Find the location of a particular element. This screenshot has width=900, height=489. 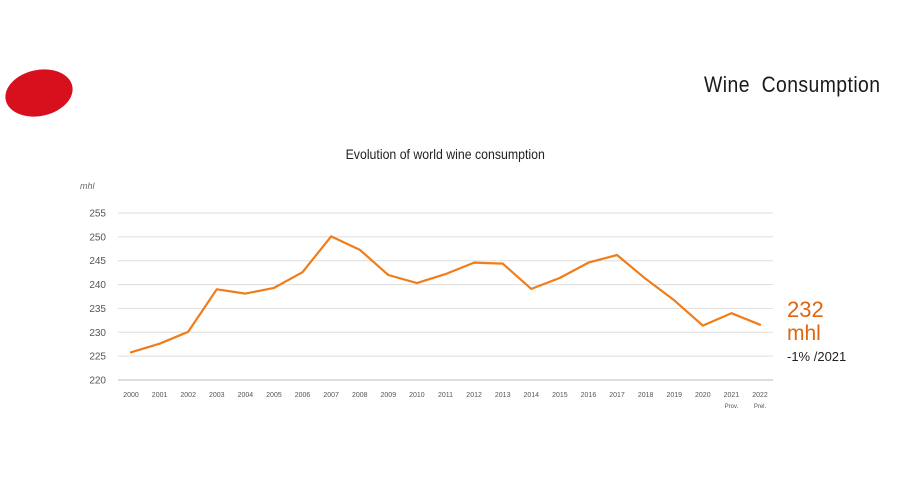

x-tick-label: 2010 is located at coordinates (417, 395).